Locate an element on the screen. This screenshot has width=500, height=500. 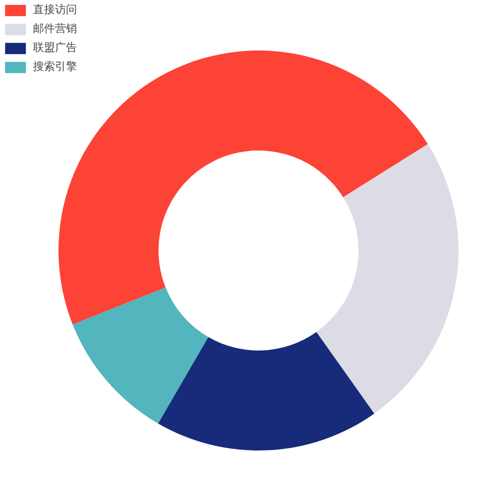
legend-label: 直接访问 is located at coordinates (55, 9).